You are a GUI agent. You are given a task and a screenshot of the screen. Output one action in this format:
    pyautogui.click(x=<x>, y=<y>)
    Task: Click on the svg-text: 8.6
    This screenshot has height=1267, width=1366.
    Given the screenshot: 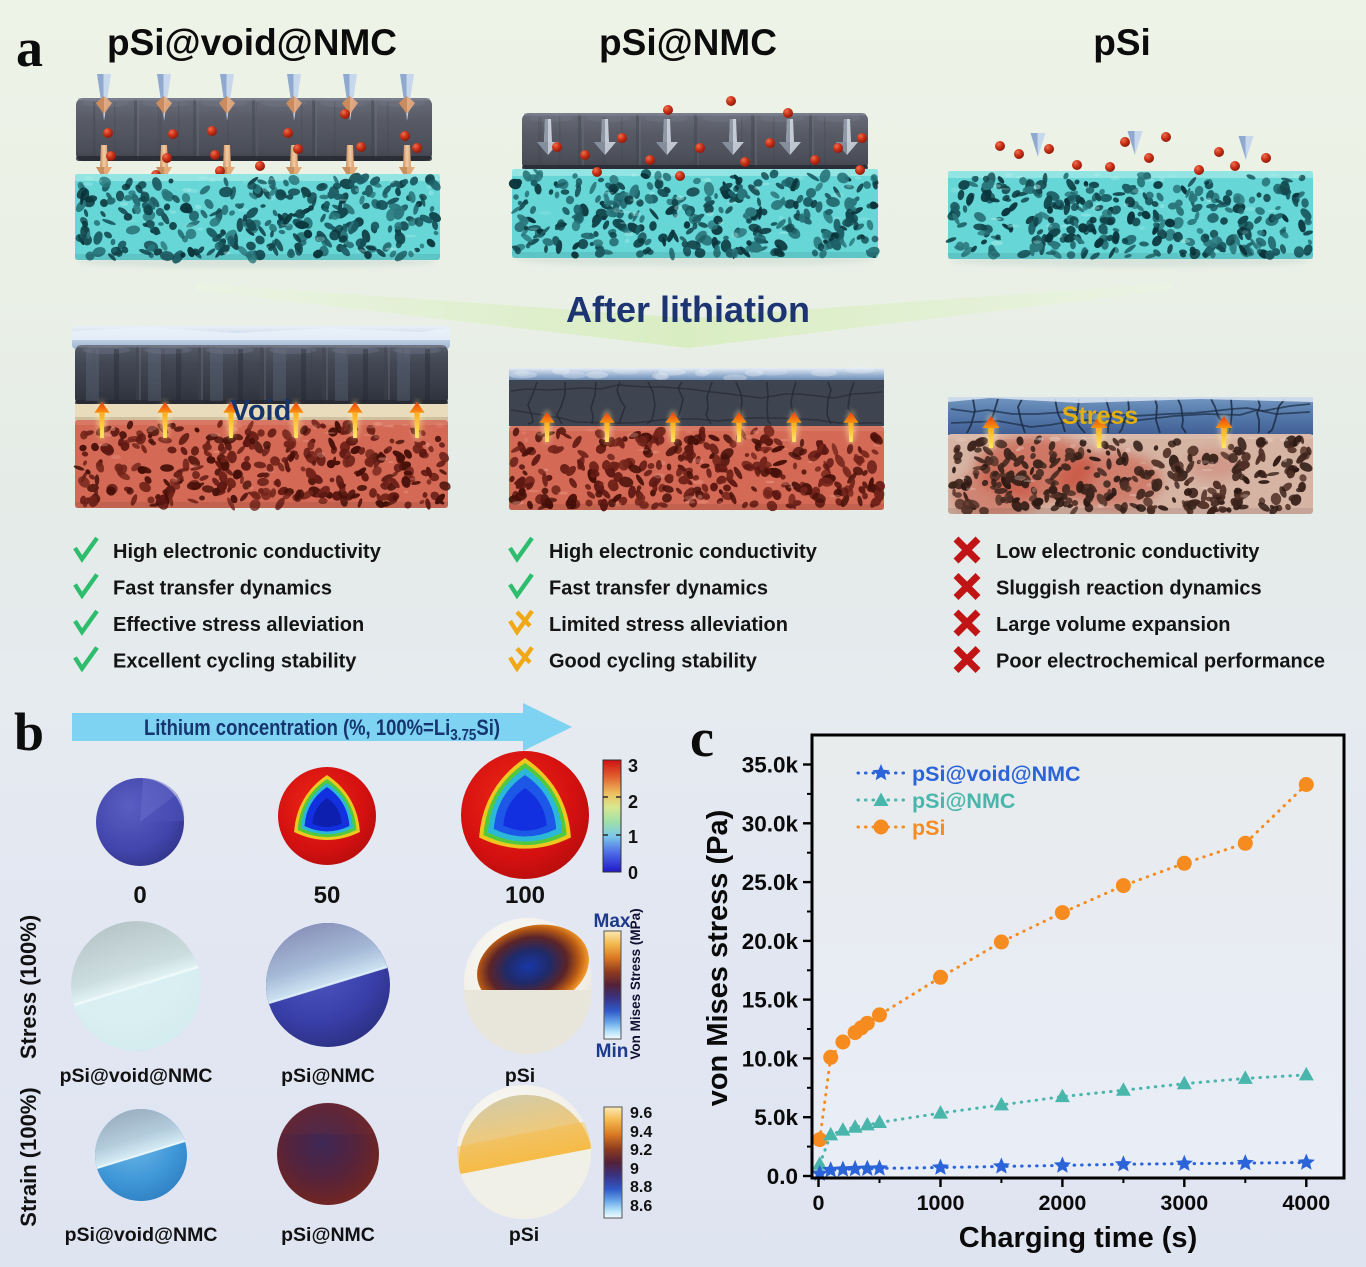 What is the action you would take?
    pyautogui.click(x=641, y=1206)
    